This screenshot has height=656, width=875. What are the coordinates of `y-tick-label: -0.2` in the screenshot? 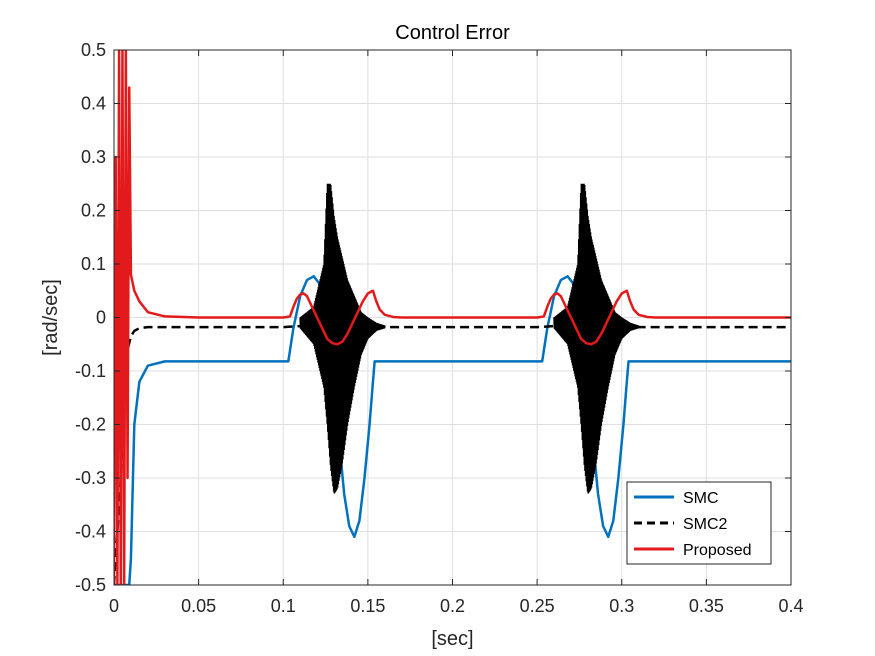 It's located at (90, 425).